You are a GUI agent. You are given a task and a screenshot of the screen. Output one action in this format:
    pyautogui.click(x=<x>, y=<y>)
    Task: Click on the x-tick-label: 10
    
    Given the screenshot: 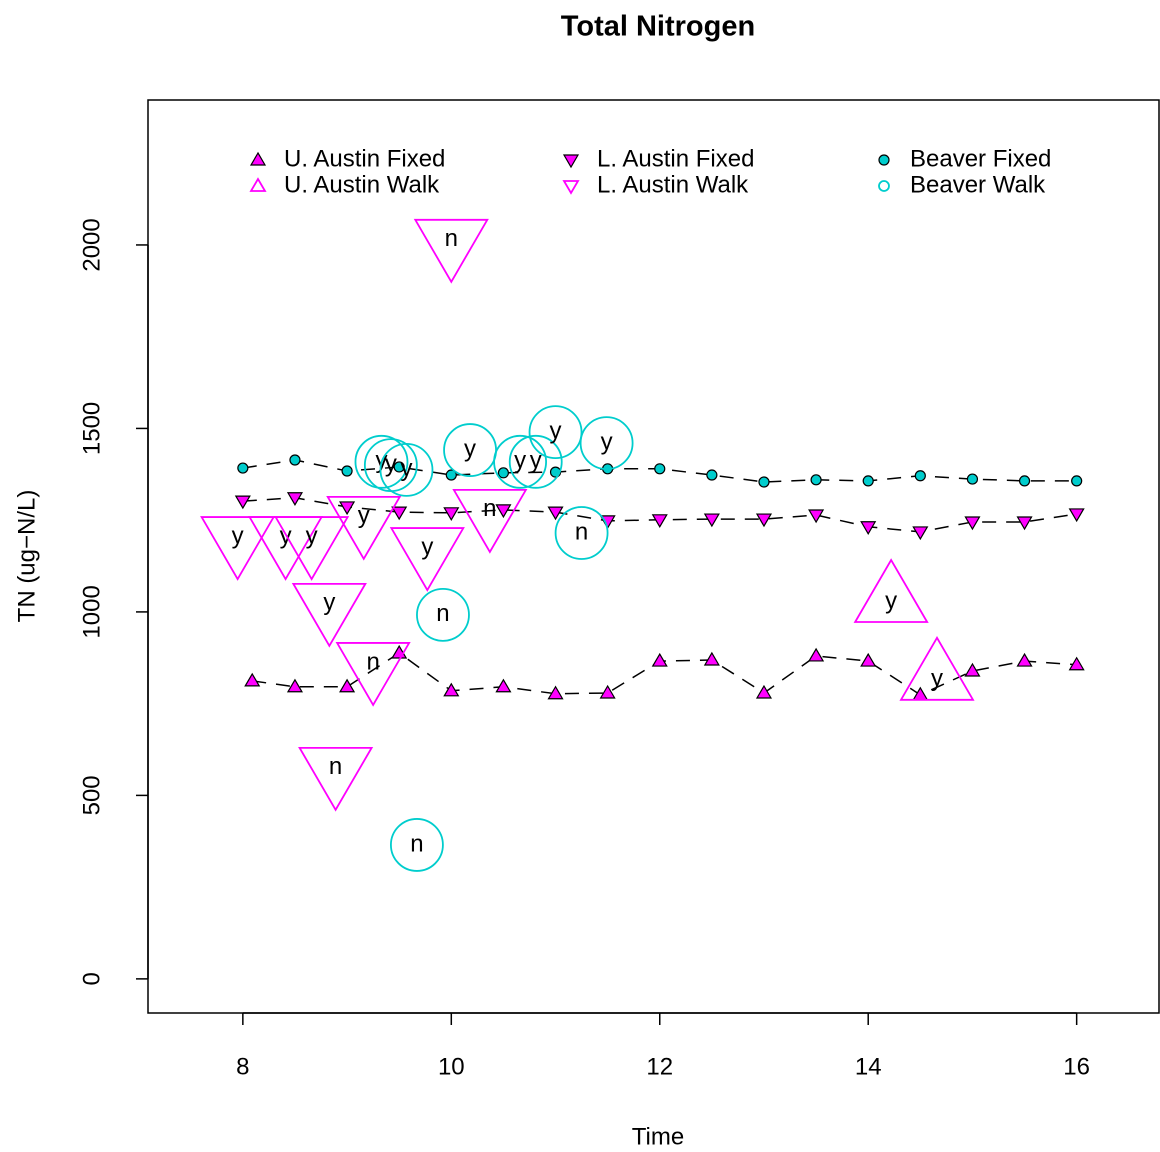 What is the action you would take?
    pyautogui.click(x=451, y=1066)
    